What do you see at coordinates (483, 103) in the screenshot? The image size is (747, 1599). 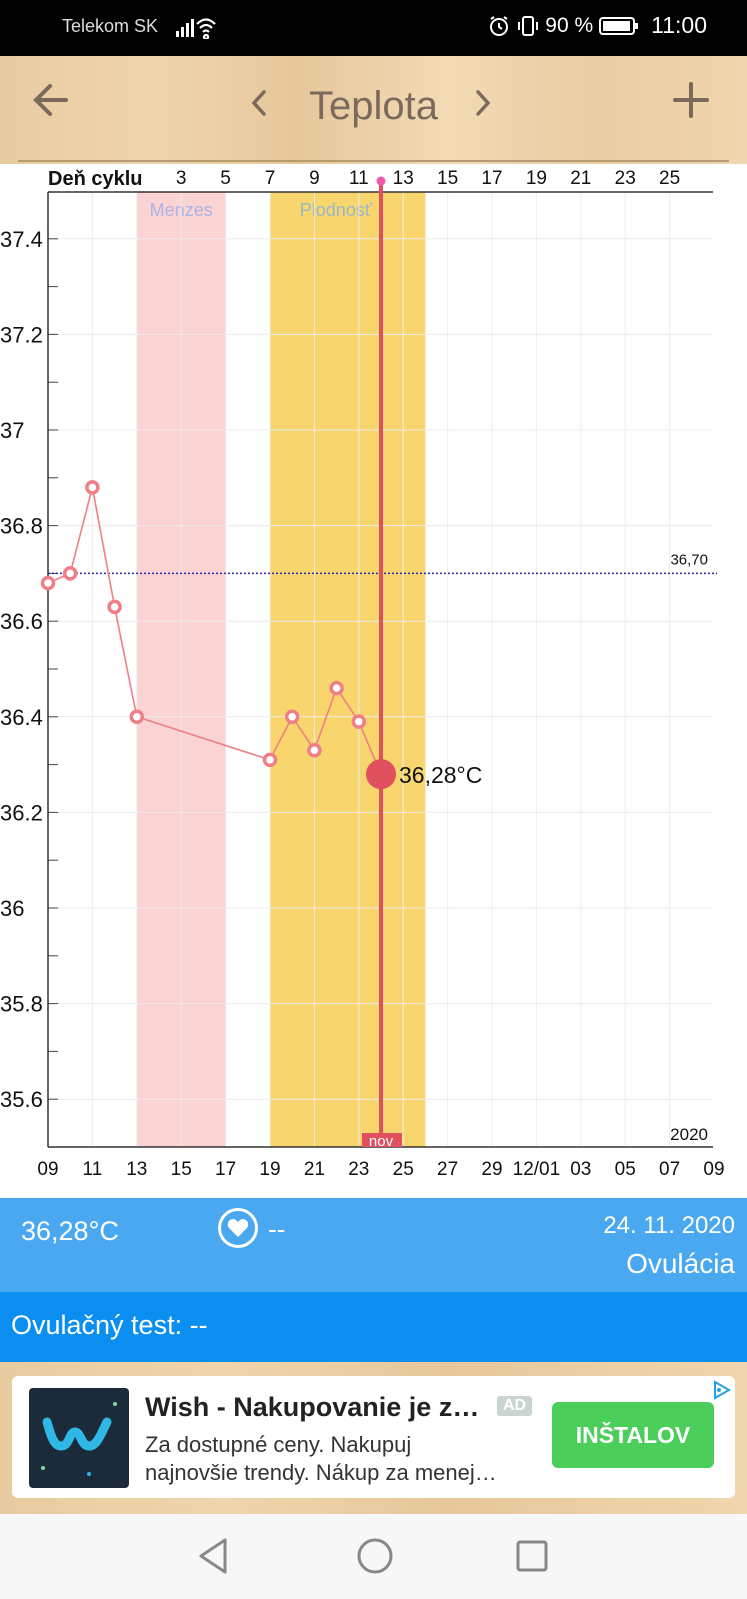 I see `chevron-right-icon` at bounding box center [483, 103].